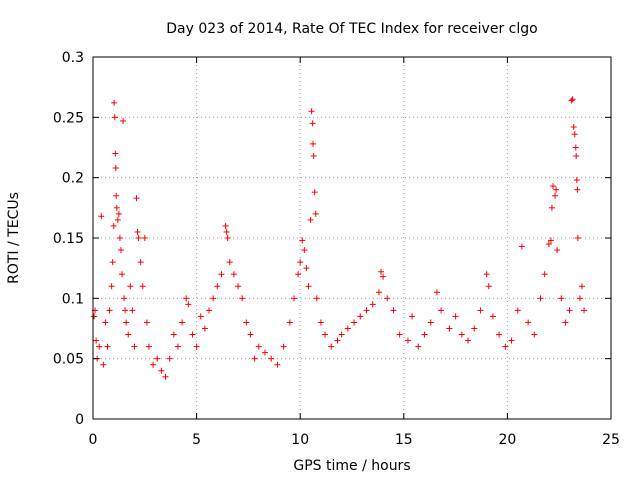 This screenshot has height=480, width=640. I want to click on x-tick-label: 25, so click(611, 440).